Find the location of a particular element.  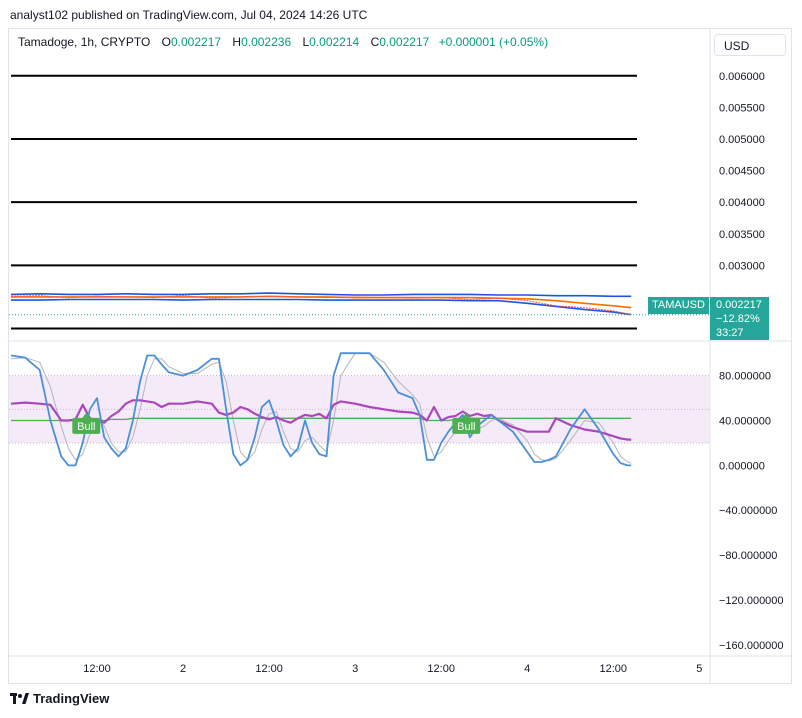

stoch-axis-tick: 0.000000 is located at coordinates (742, 466).